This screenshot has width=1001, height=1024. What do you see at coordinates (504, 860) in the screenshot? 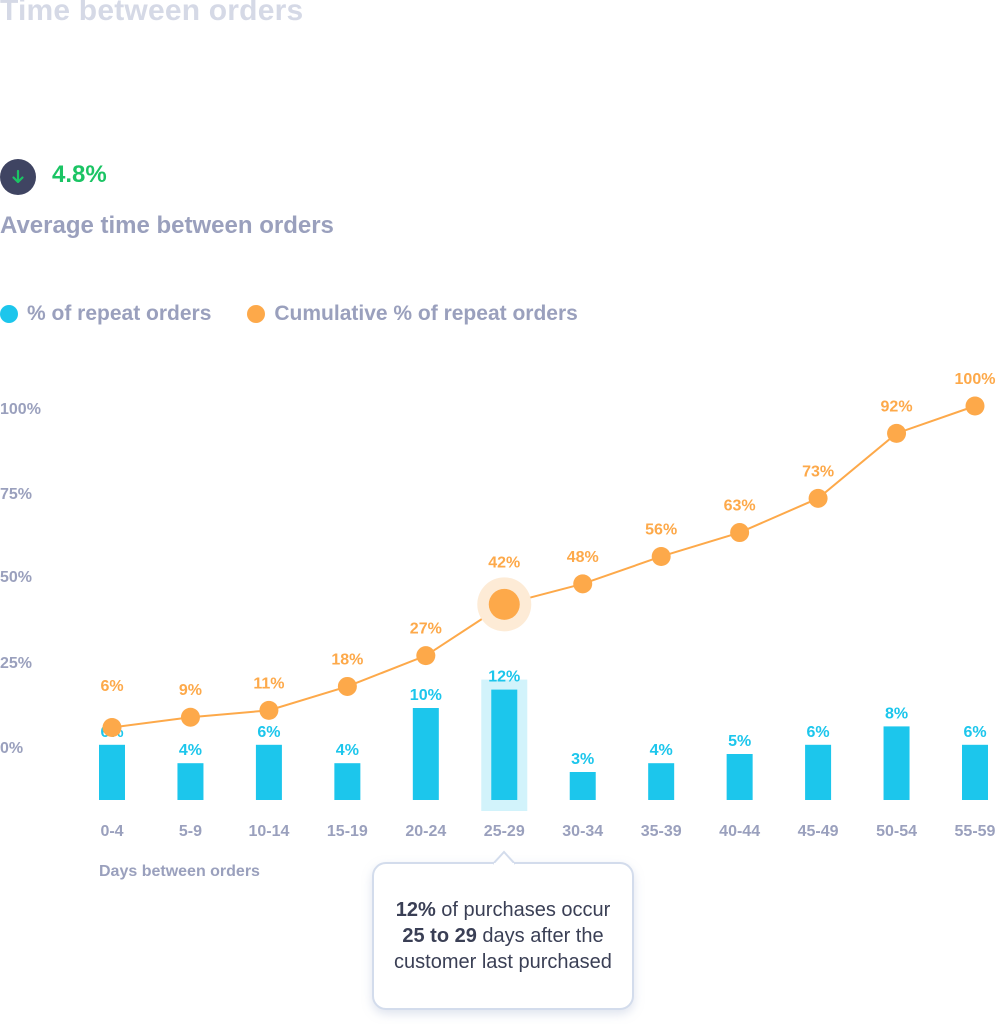
I see `tooltip-pointer` at bounding box center [504, 860].